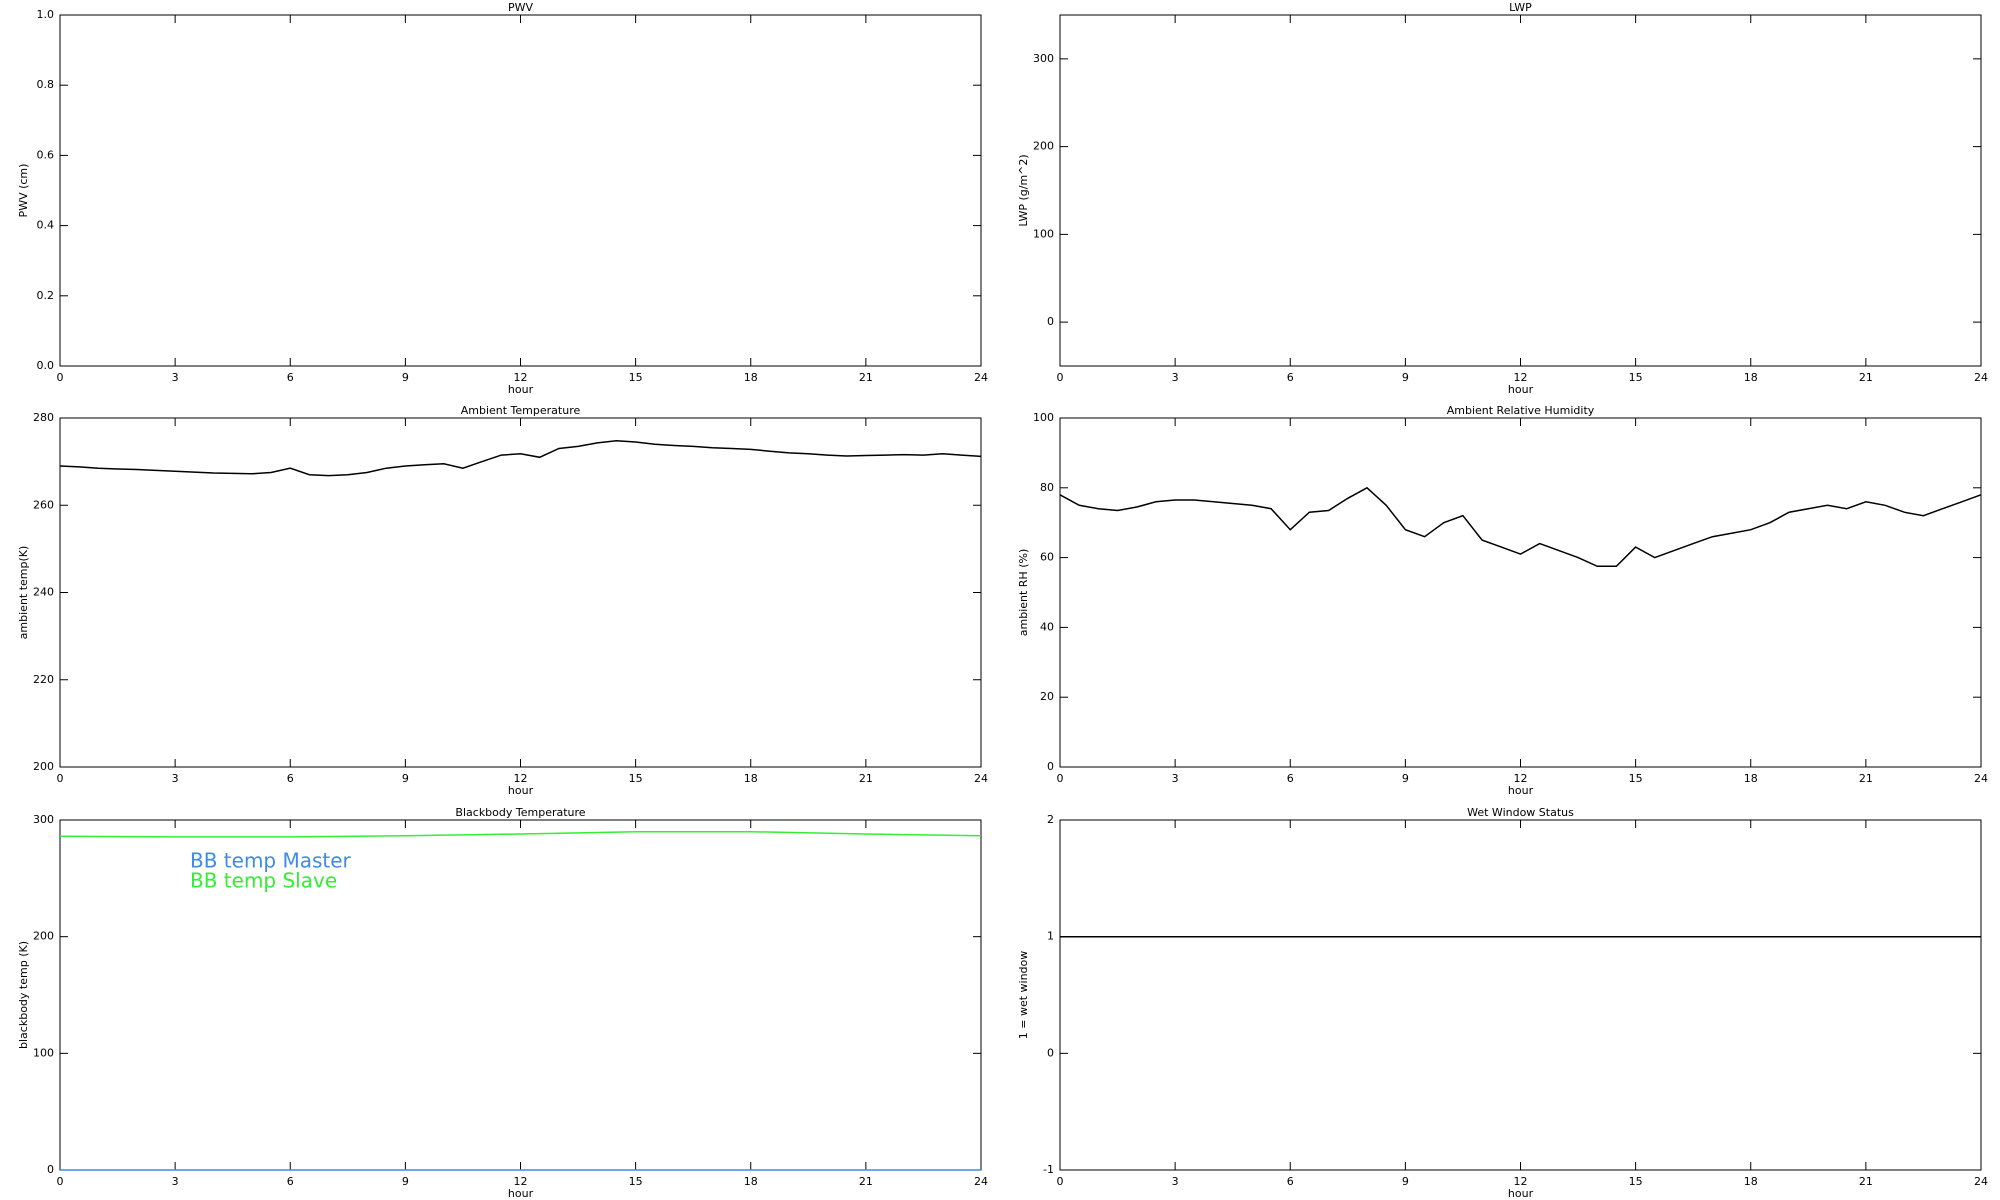 Image resolution: width=2000 pixels, height=1200 pixels. What do you see at coordinates (43, 679) in the screenshot?
I see `y-tick-label: 220` at bounding box center [43, 679].